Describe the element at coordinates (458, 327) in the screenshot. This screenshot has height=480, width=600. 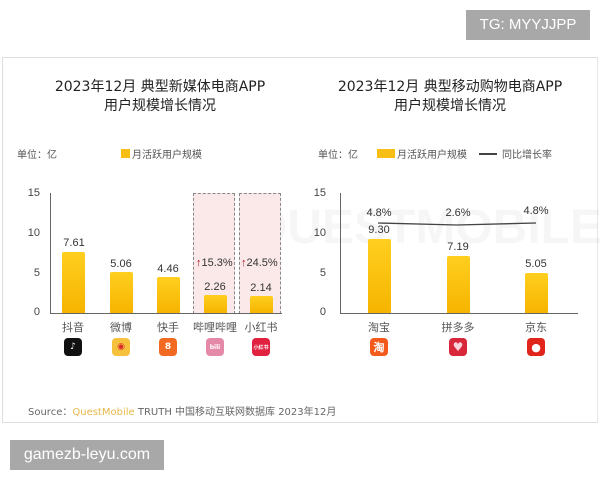
I see `category-pinduoduo: 拼多多` at that location.